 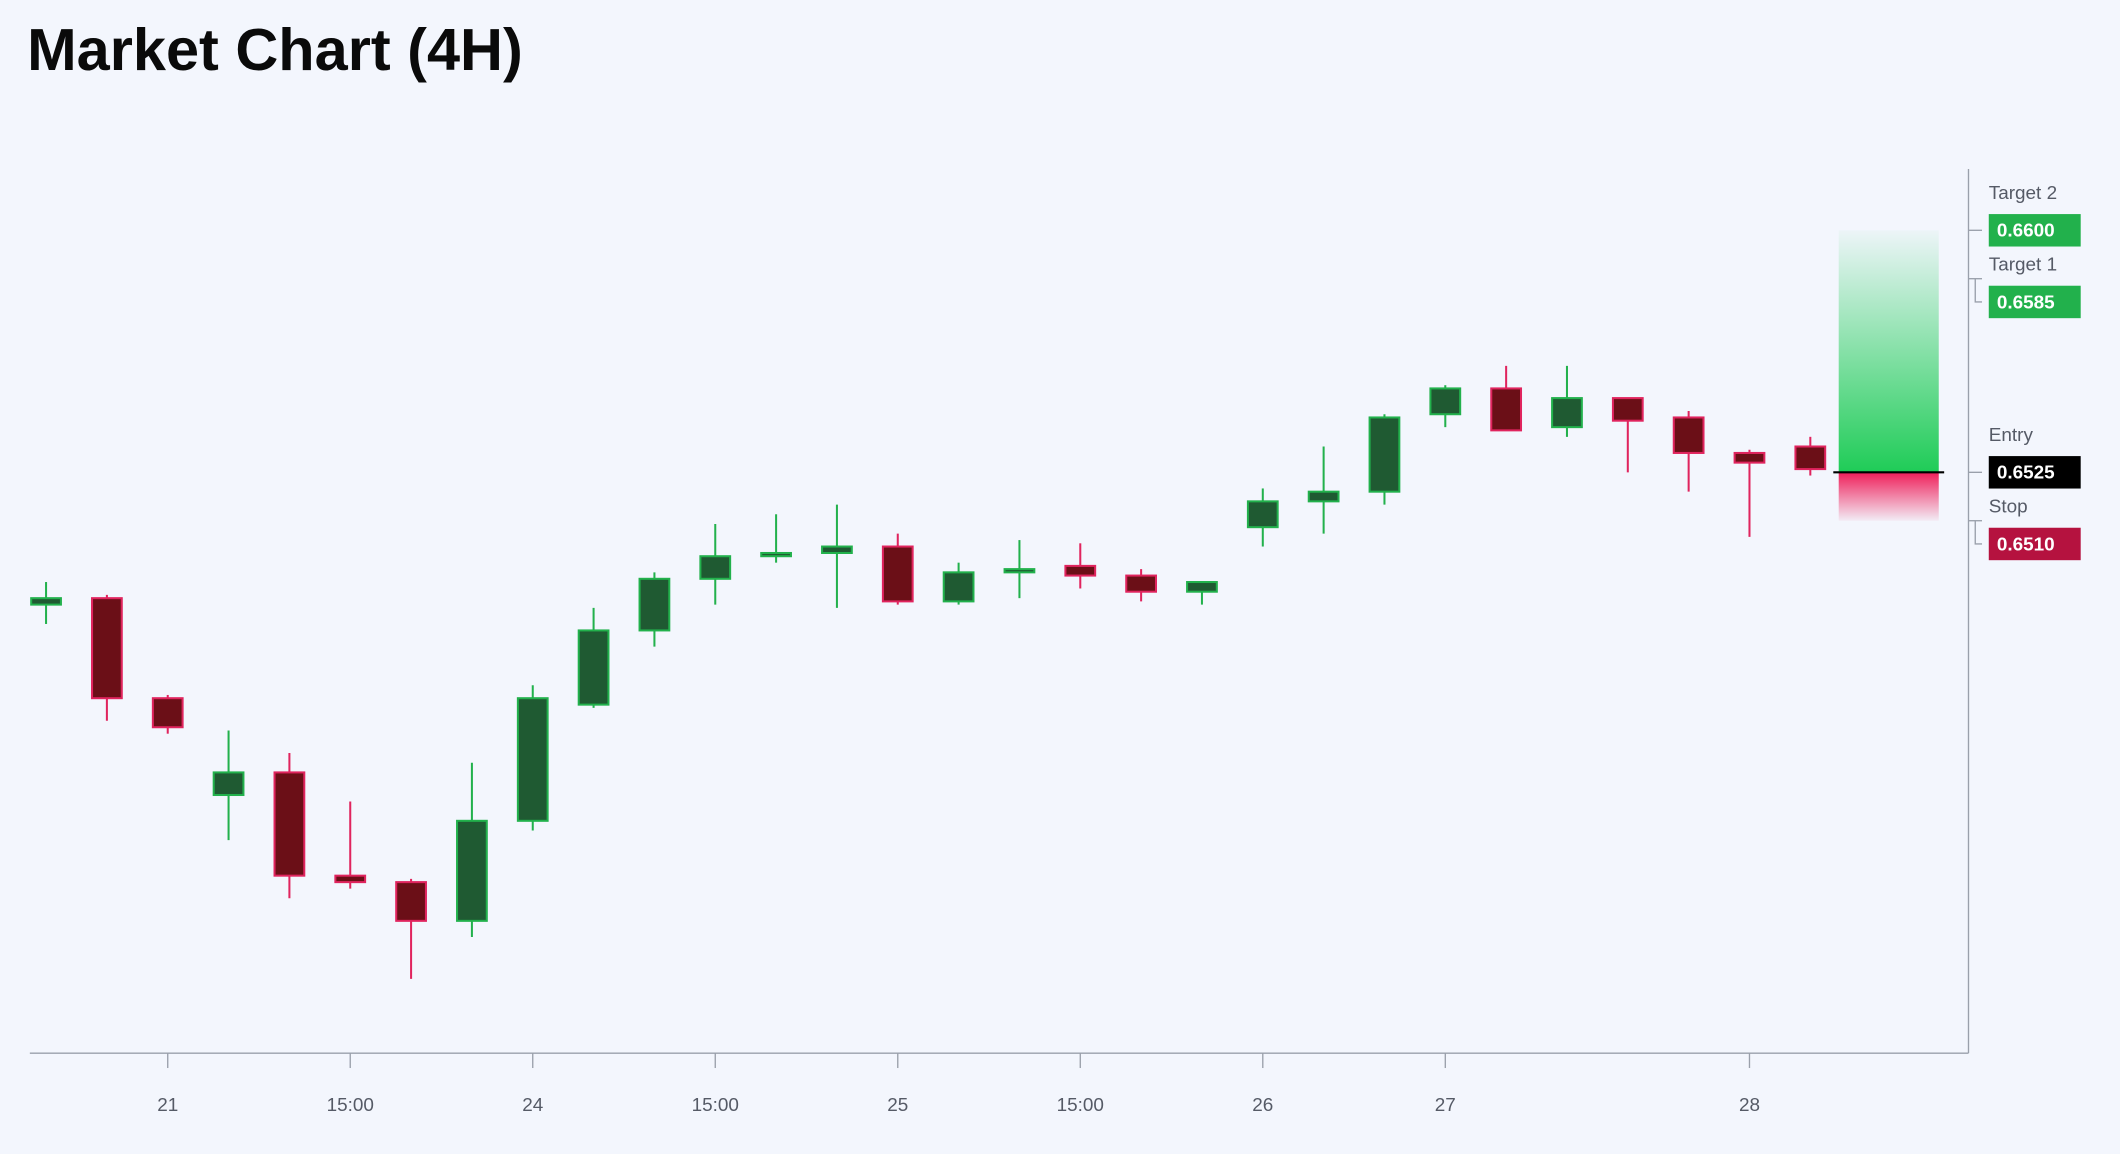 What do you see at coordinates (1445, 1105) in the screenshot?
I see `x-tick-label: 27` at bounding box center [1445, 1105].